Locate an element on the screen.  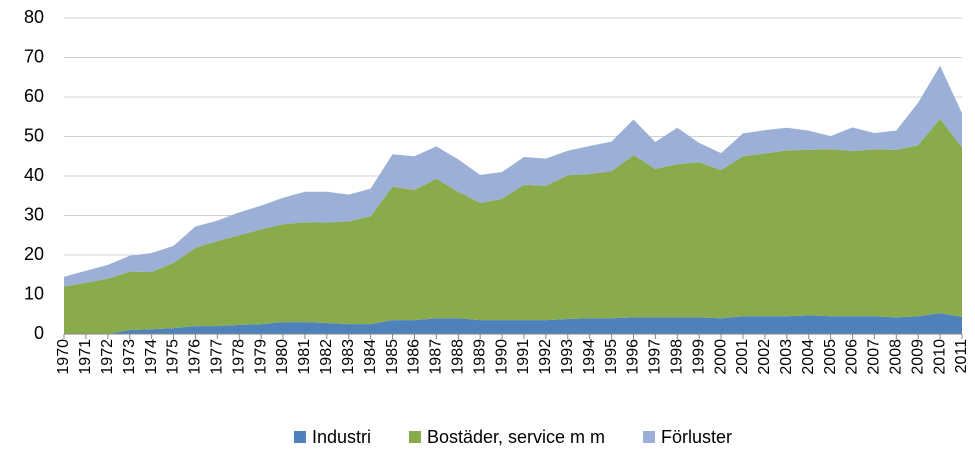
x-tick-label: 2004 is located at coordinates (808, 357).